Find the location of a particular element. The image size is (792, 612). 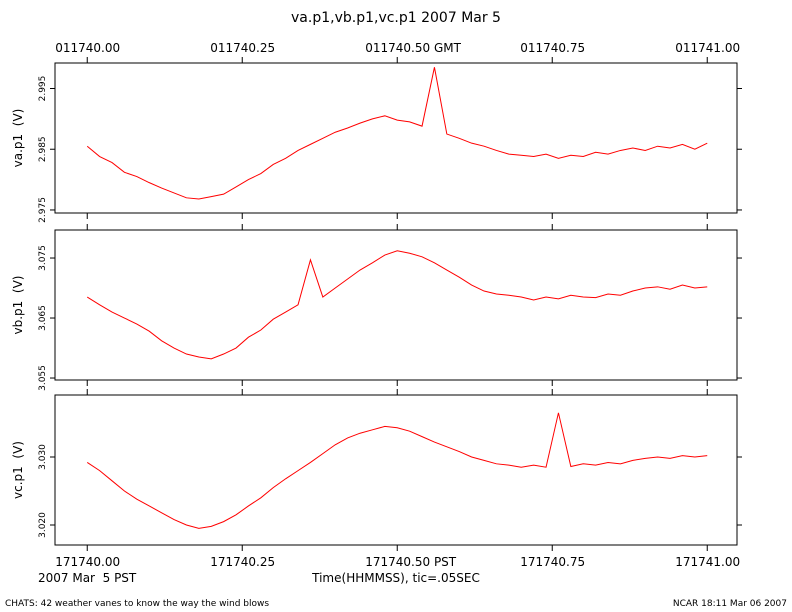

x-tick-label: 171740.25 is located at coordinates (242, 562).